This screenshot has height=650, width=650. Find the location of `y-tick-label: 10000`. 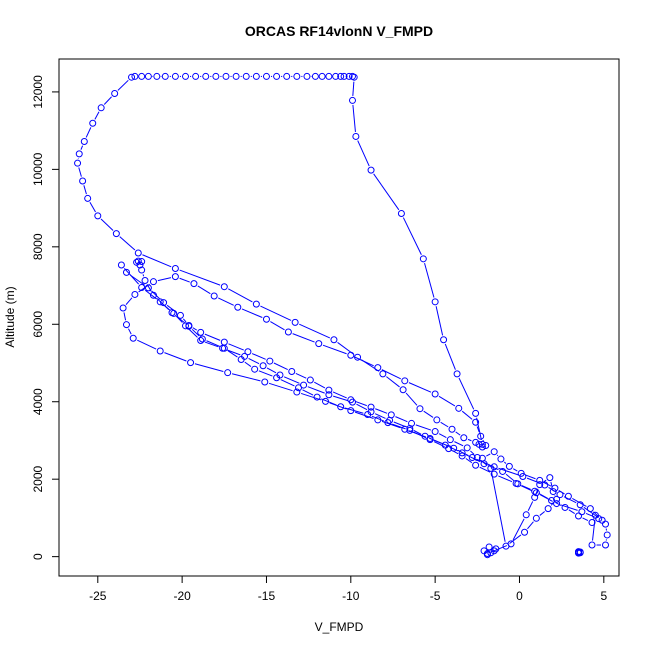

y-tick-label: 10000 is located at coordinates (38, 169).